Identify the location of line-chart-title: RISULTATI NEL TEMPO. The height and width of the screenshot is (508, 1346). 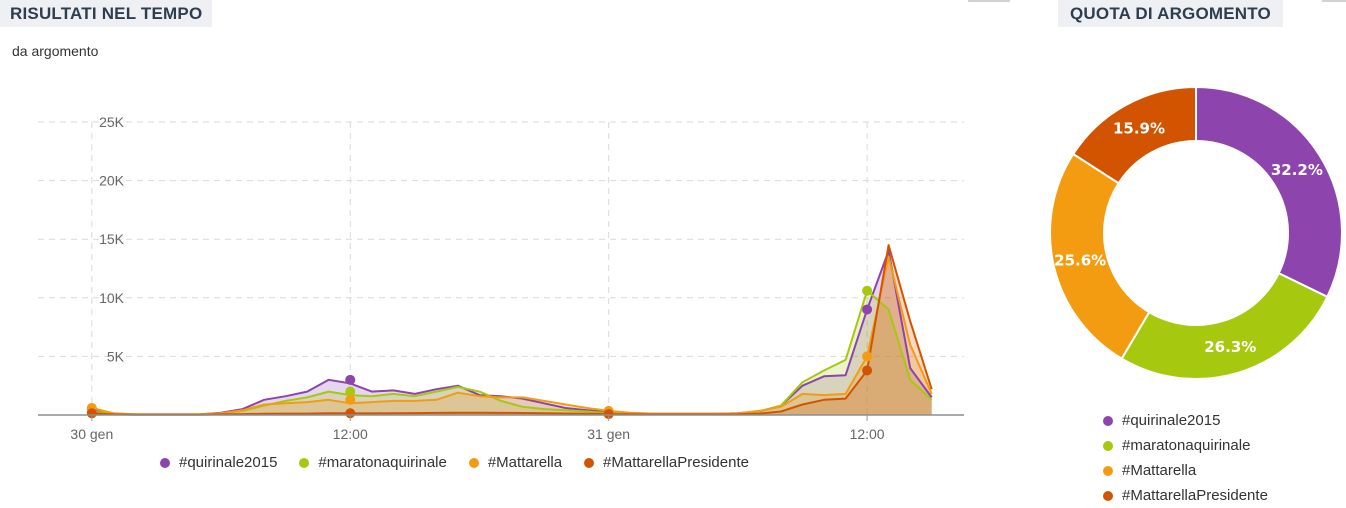
(106, 13).